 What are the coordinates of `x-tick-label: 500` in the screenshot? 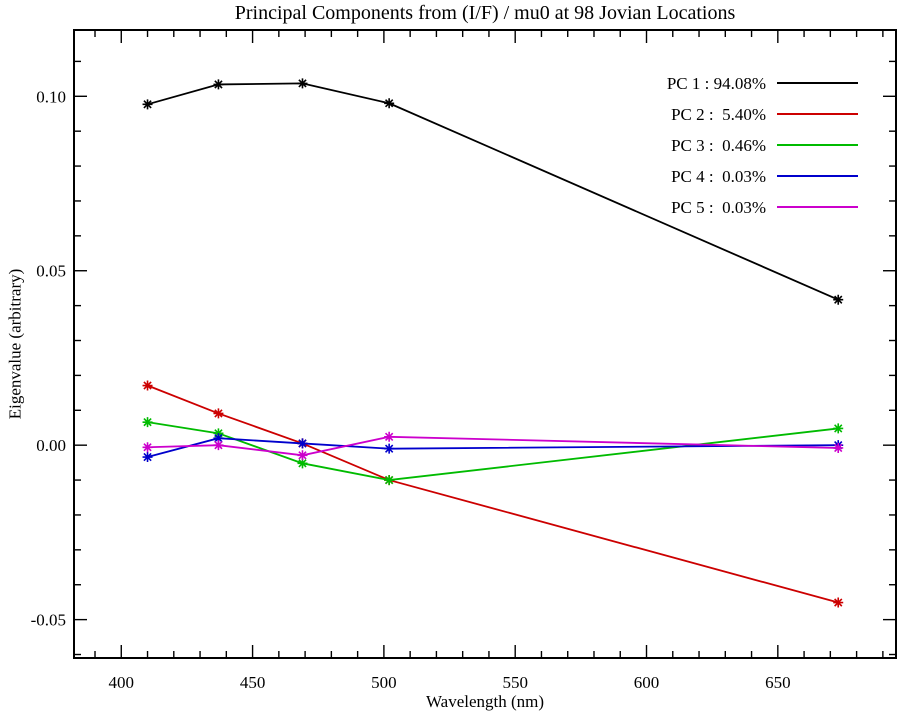 It's located at (384, 682).